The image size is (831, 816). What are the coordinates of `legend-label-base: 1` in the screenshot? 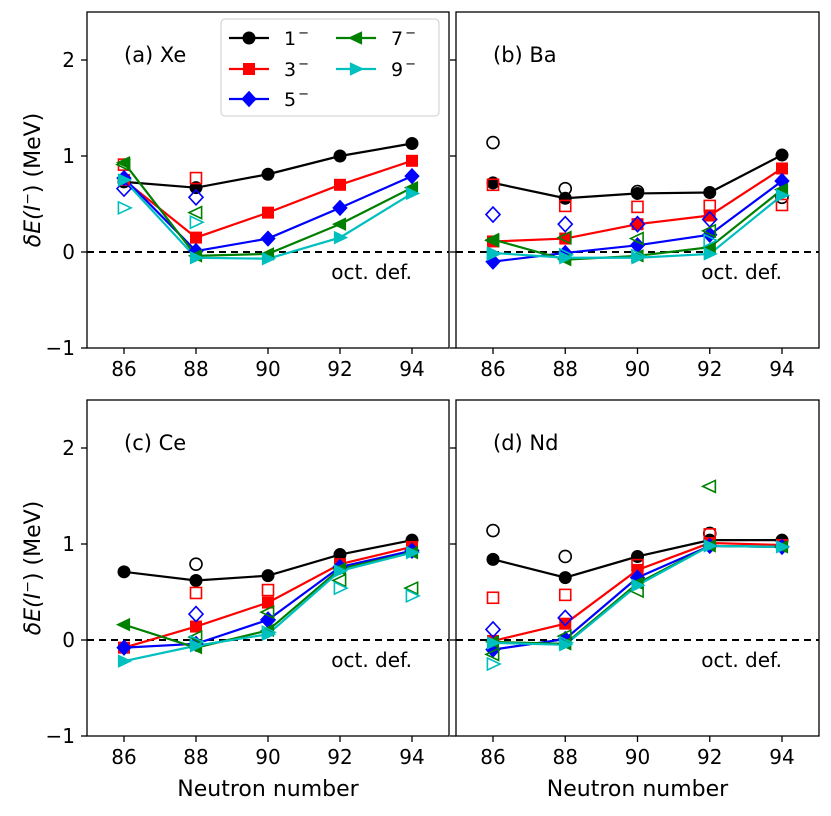 It's located at (290, 39).